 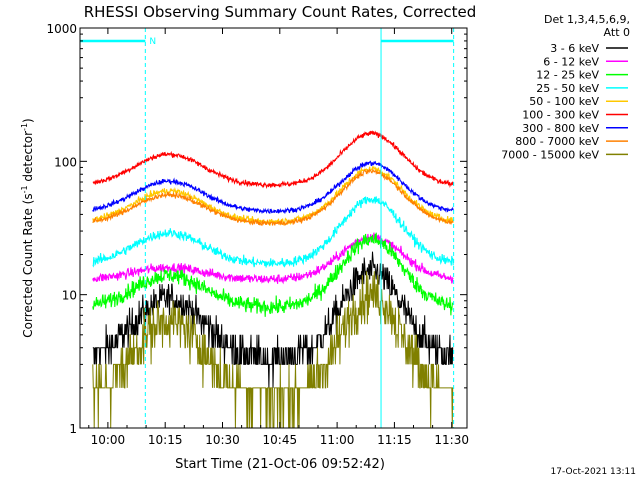 What do you see at coordinates (567, 75) in the screenshot?
I see `legend-label-3: 12 - 25 keV` at bounding box center [567, 75].